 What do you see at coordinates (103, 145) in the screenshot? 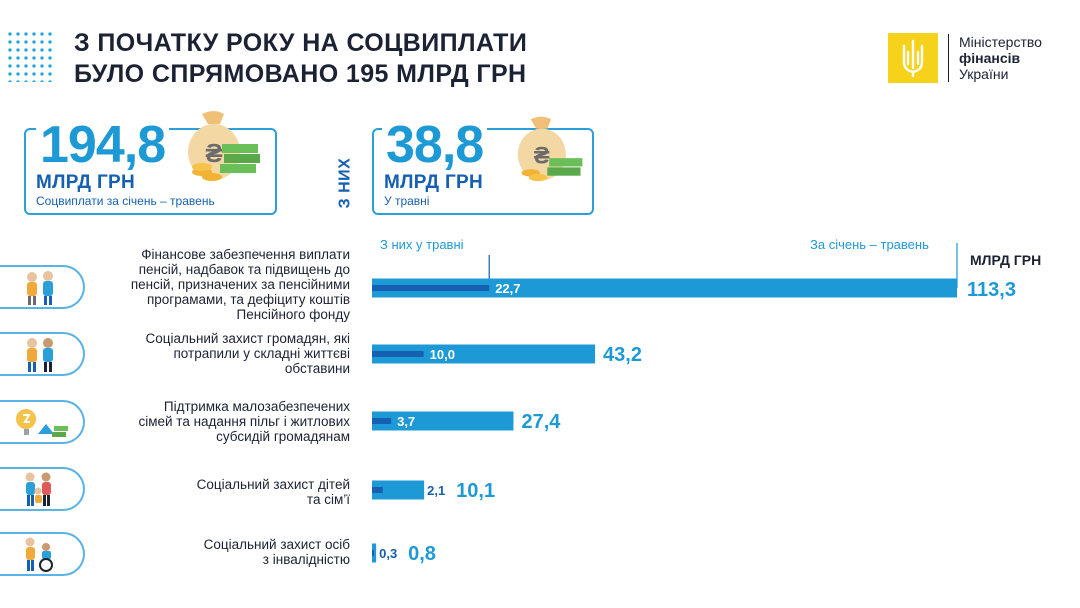
I see `kpi-total-value: 194,8` at bounding box center [103, 145].